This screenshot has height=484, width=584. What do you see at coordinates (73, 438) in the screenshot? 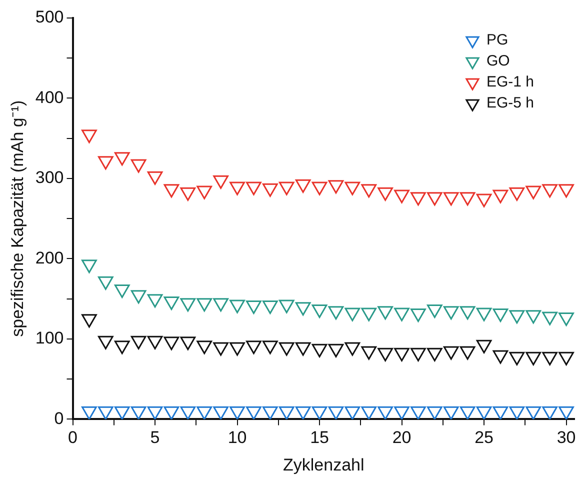
I see `x-tick-label: 0` at bounding box center [73, 438].